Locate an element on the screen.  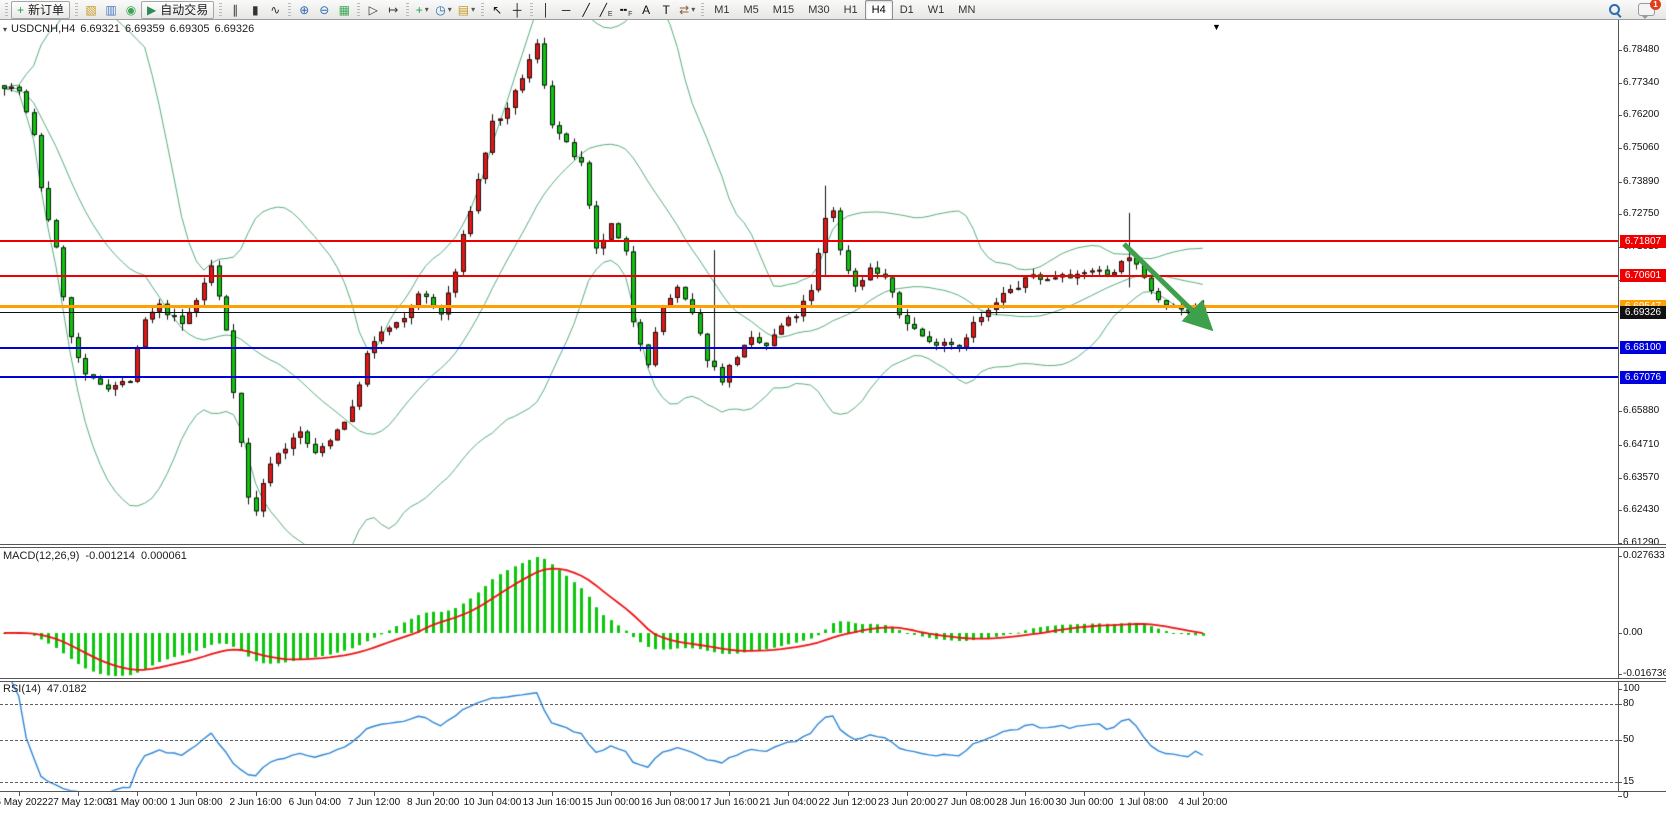
timeframe-d1: D1 is located at coordinates (906, 9).